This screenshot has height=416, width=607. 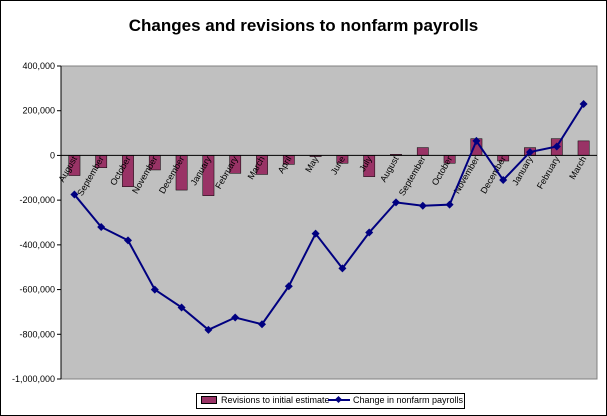 I want to click on legend-line-payrolls, so click(x=339, y=400).